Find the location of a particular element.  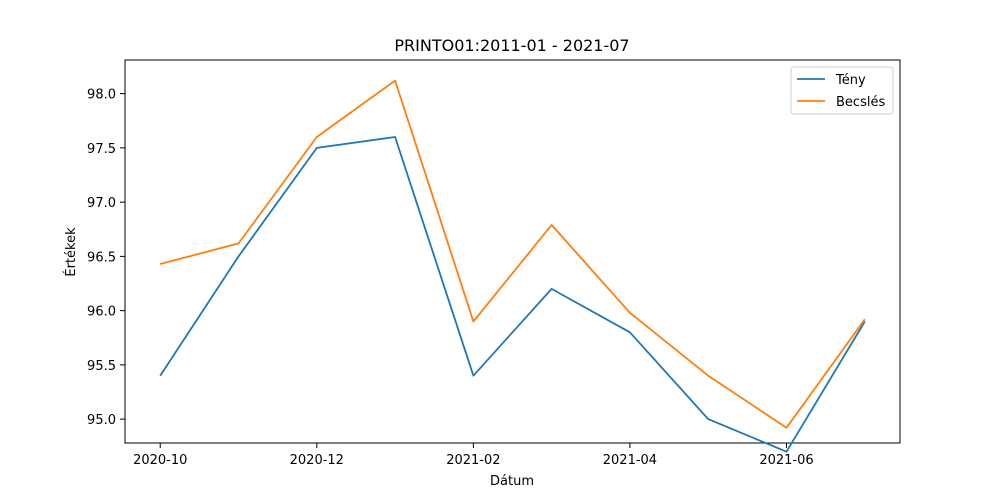

x-tick-label: 2021-04 is located at coordinates (630, 460).